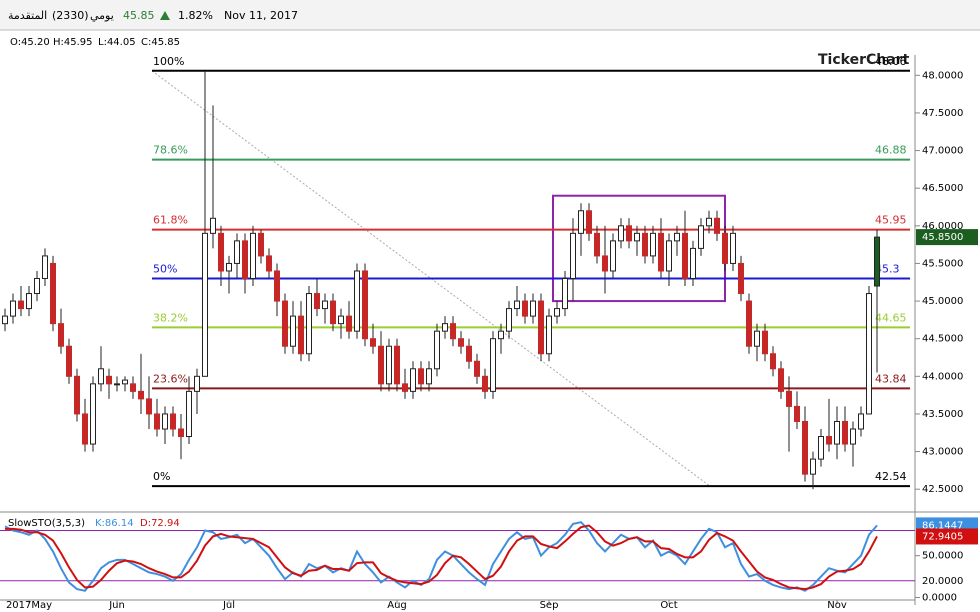 This screenshot has height=612, width=980. What do you see at coordinates (837, 605) in the screenshot?
I see `x-tick-label: Nov` at bounding box center [837, 605].